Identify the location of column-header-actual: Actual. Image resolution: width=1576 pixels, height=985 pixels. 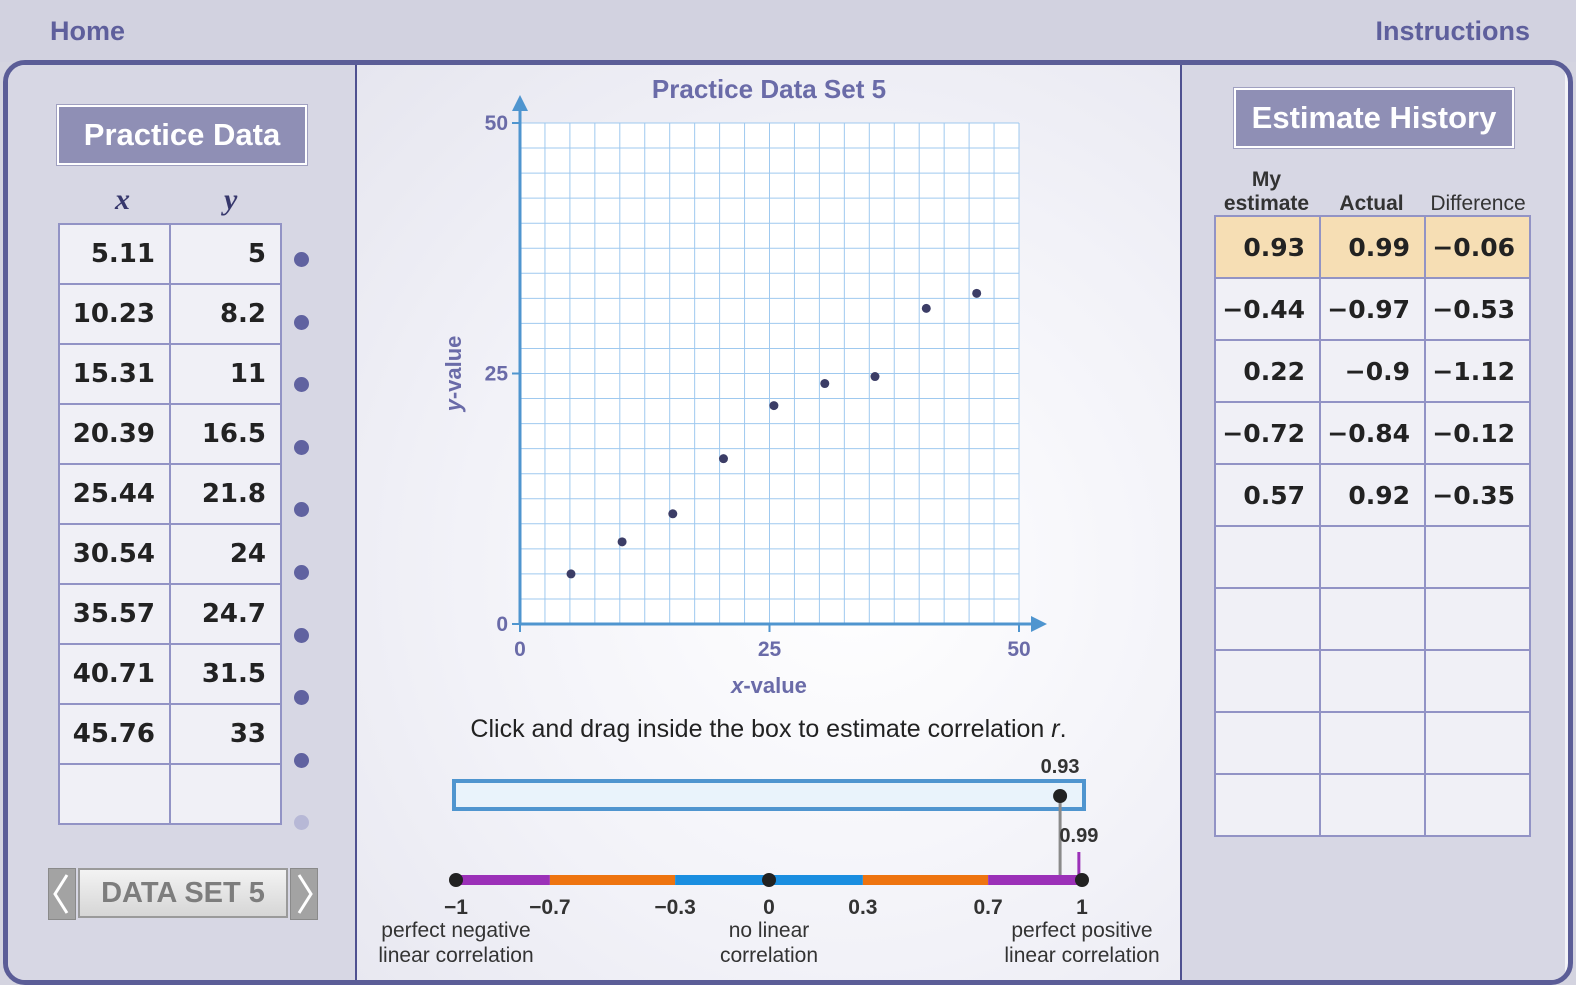
(1371, 203).